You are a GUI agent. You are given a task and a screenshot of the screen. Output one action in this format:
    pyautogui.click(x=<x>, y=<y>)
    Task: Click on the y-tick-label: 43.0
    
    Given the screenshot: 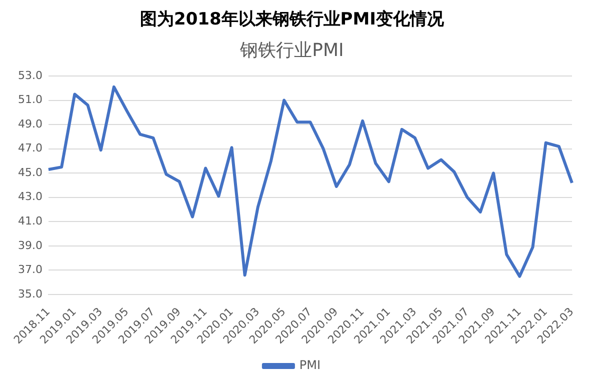 What is the action you would take?
    pyautogui.click(x=30, y=197)
    